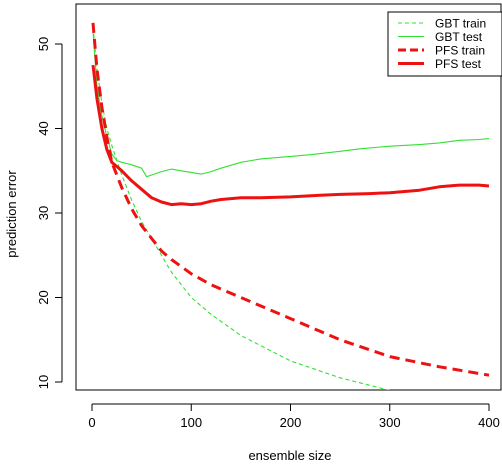 The width and height of the screenshot is (502, 466). What do you see at coordinates (43, 382) in the screenshot?
I see `y-tick-label-10: 10` at bounding box center [43, 382].